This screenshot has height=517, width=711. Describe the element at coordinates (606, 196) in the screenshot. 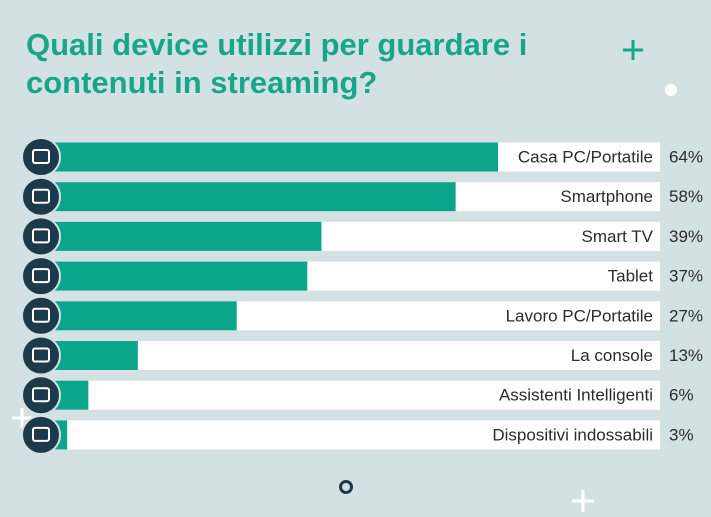

I see `category-label: Smartphone` at that location.